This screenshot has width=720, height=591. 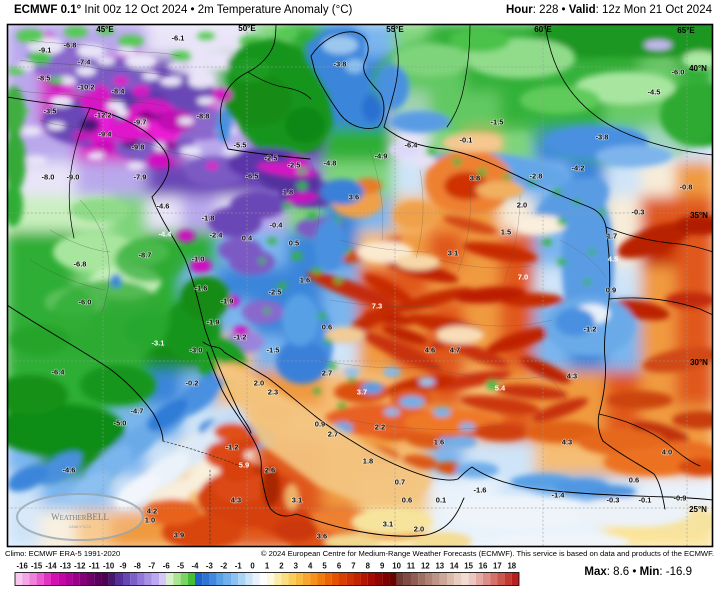 What do you see at coordinates (48, 177) in the screenshot?
I see `svg-text: -8.0` at bounding box center [48, 177].